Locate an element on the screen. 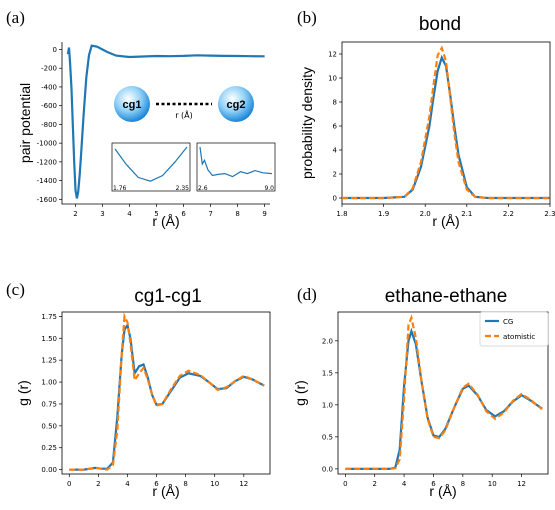  x-tick-label: 9 is located at coordinates (264, 214).